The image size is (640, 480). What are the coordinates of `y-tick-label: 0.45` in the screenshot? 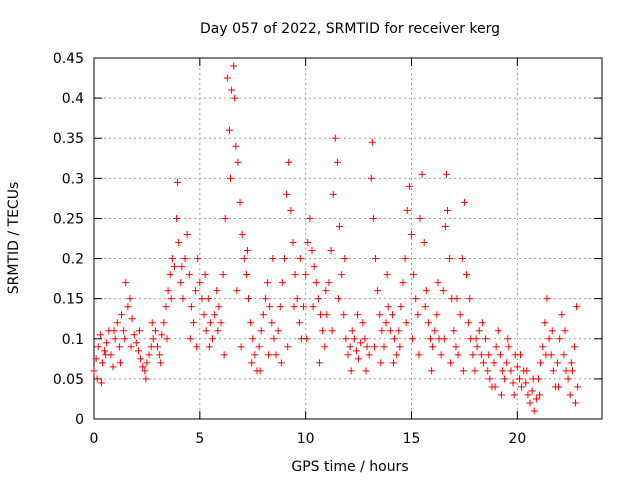 It's located at (68, 59).